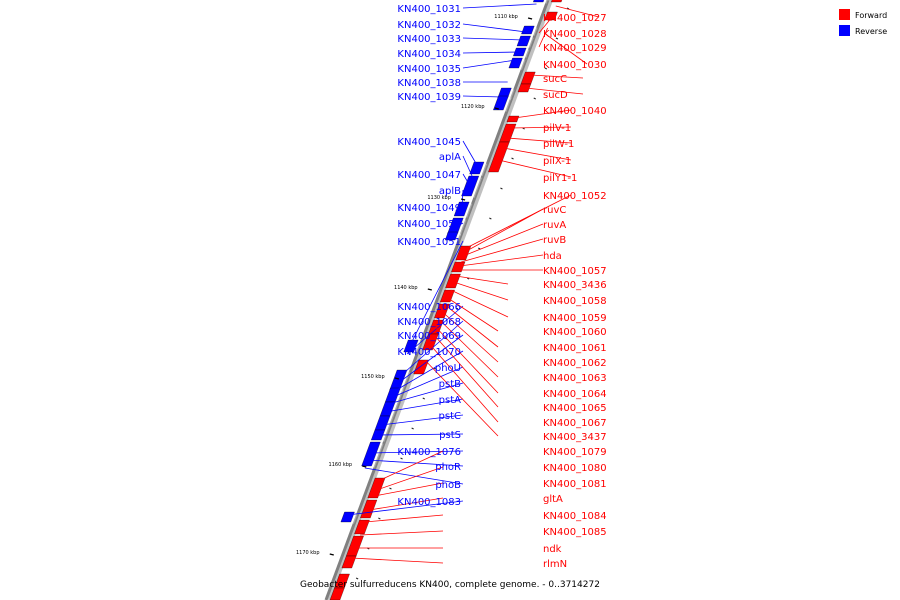 This screenshot has width=900, height=600. I want to click on gene-label-pstb: pstB, so click(450, 384).